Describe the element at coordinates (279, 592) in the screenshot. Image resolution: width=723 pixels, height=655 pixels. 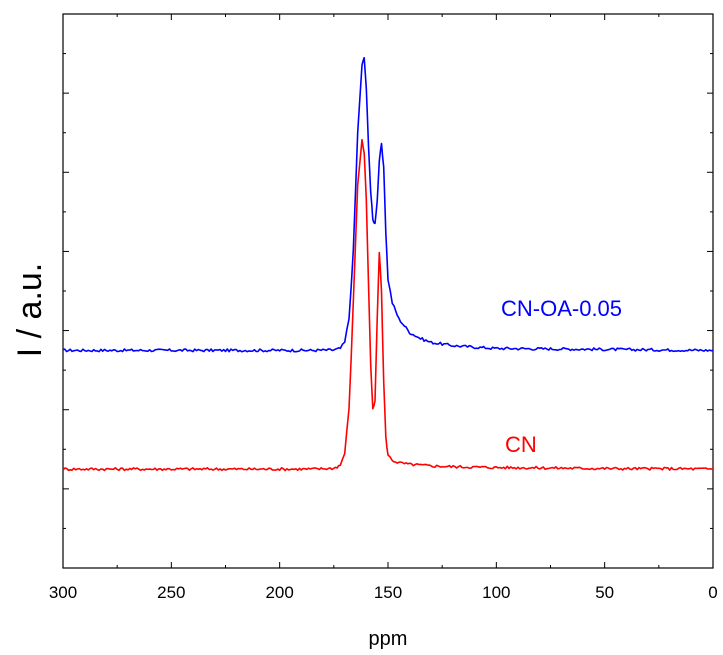
I see `x-tick-label: 200` at that location.